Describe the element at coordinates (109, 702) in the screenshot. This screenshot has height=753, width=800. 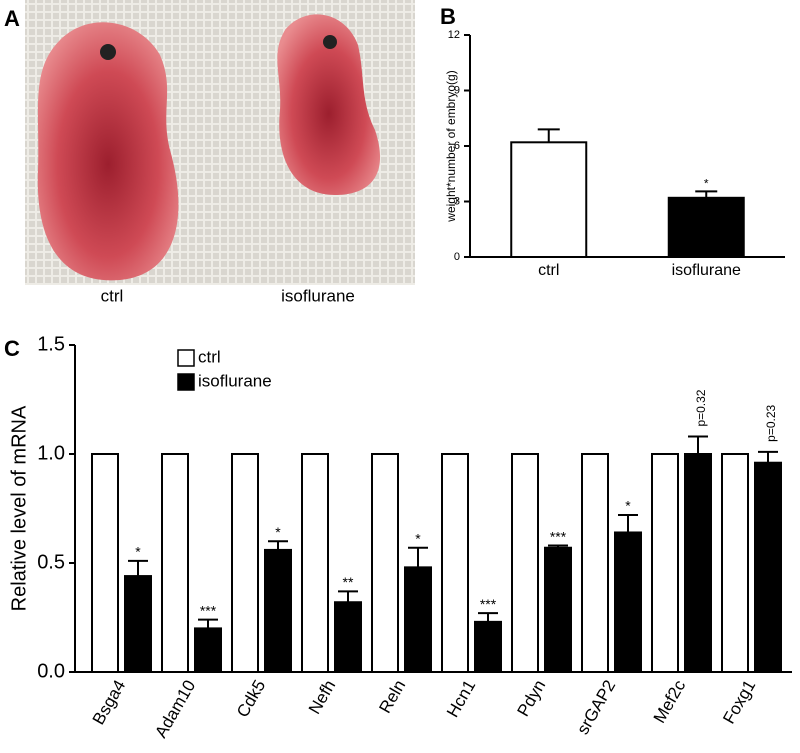
I see `x-tick-label: Bsga4` at that location.